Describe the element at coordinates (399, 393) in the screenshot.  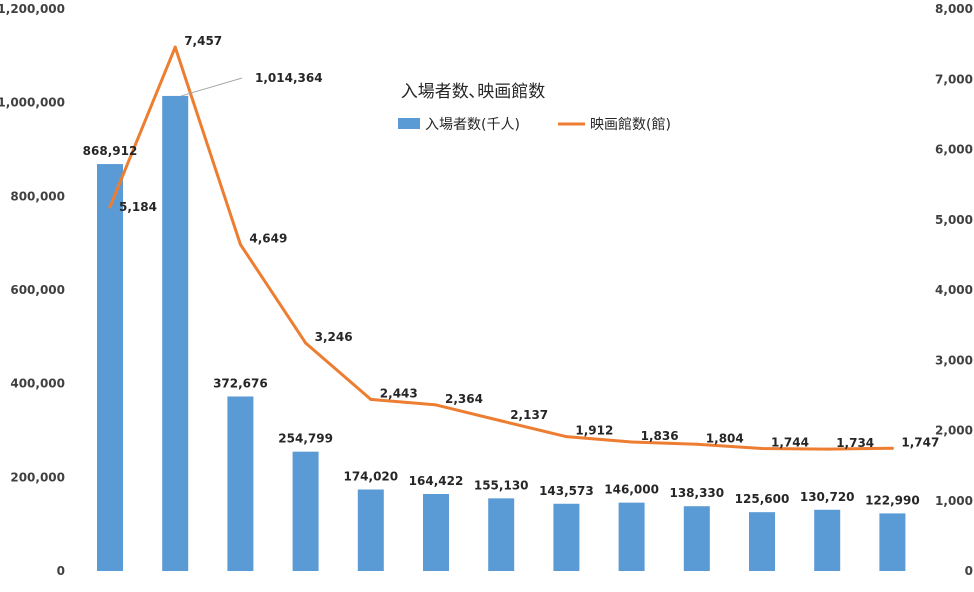
I see `line-data-label: 2,443` at that location.